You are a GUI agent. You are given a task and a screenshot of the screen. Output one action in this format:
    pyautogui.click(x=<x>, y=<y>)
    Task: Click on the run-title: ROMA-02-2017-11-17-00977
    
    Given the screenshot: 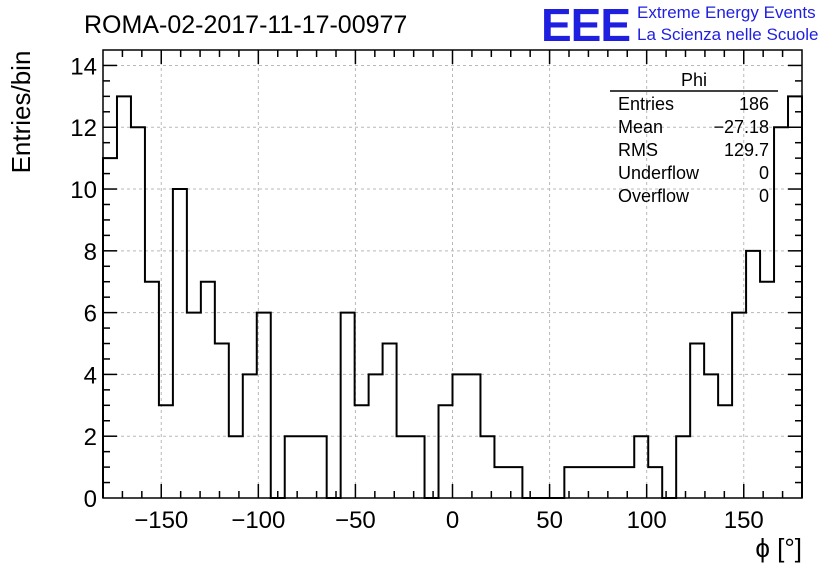 What is the action you would take?
    pyautogui.click(x=245, y=25)
    